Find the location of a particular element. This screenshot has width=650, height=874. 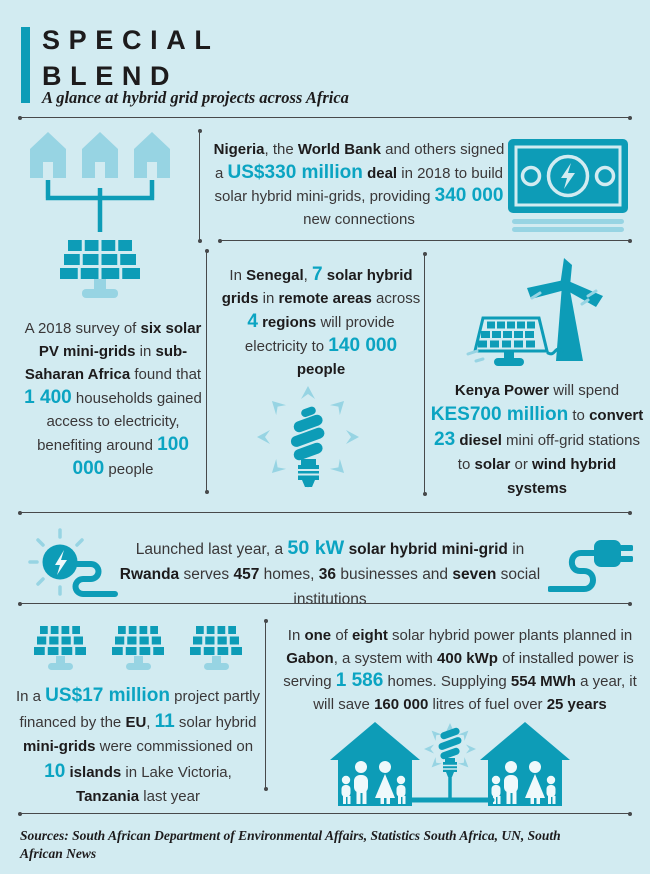

text-segment: new connections is located at coordinates (359, 219).